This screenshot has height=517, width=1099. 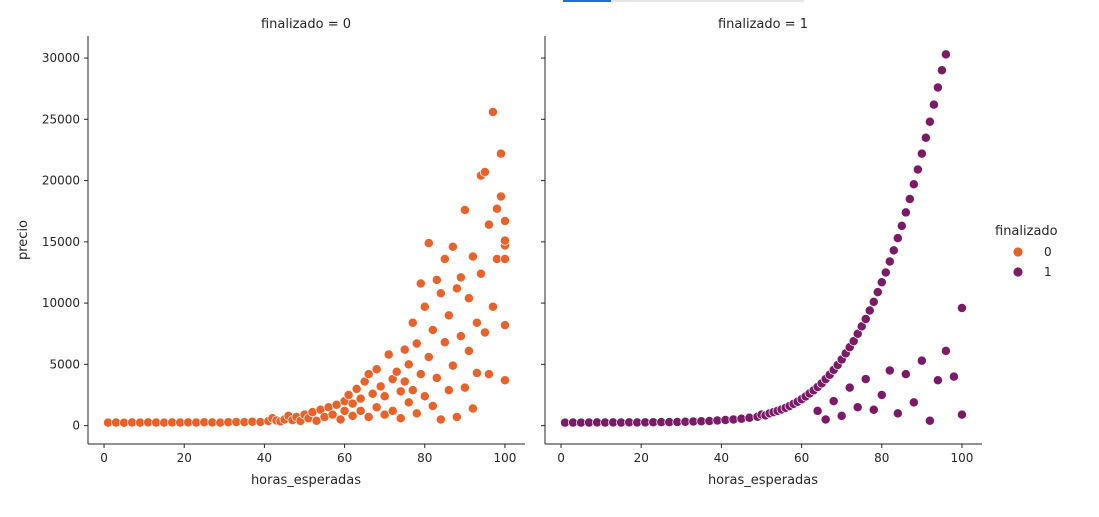 What do you see at coordinates (61, 242) in the screenshot?
I see `y-tick-label: 15000` at bounding box center [61, 242].